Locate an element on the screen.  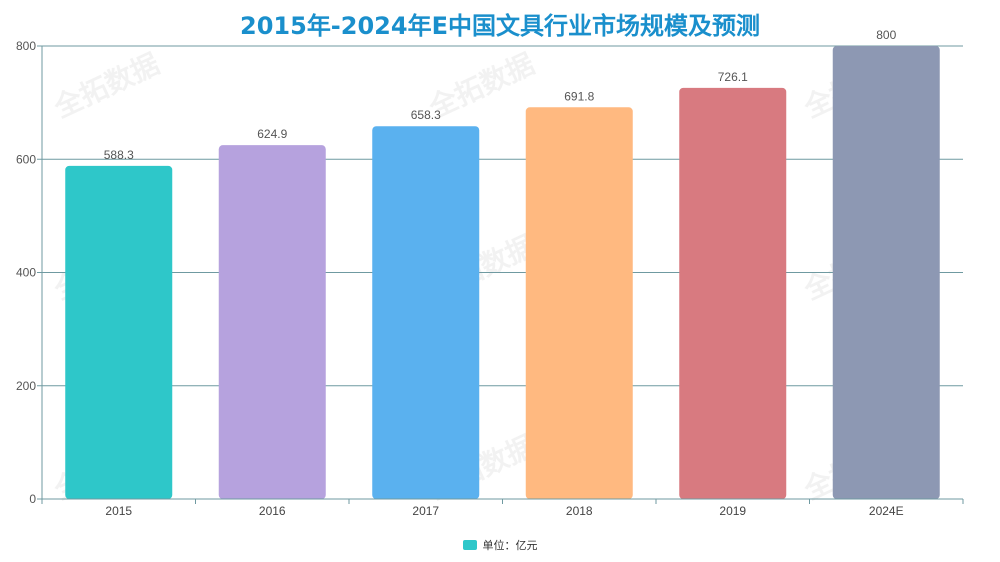
legend-swatch is located at coordinates (469, 545).